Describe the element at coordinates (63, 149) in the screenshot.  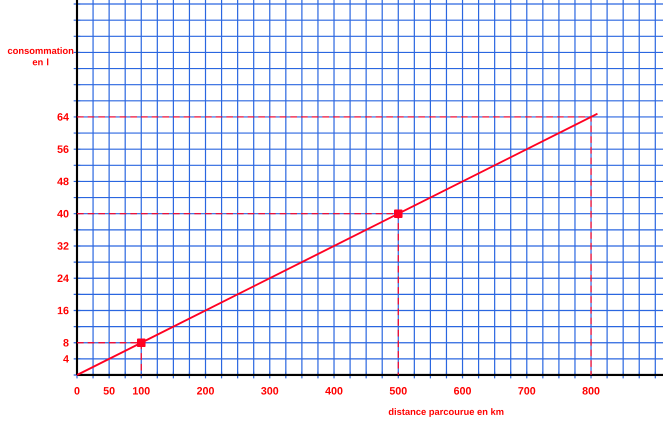
I see `y-tick-label: 56` at that location.